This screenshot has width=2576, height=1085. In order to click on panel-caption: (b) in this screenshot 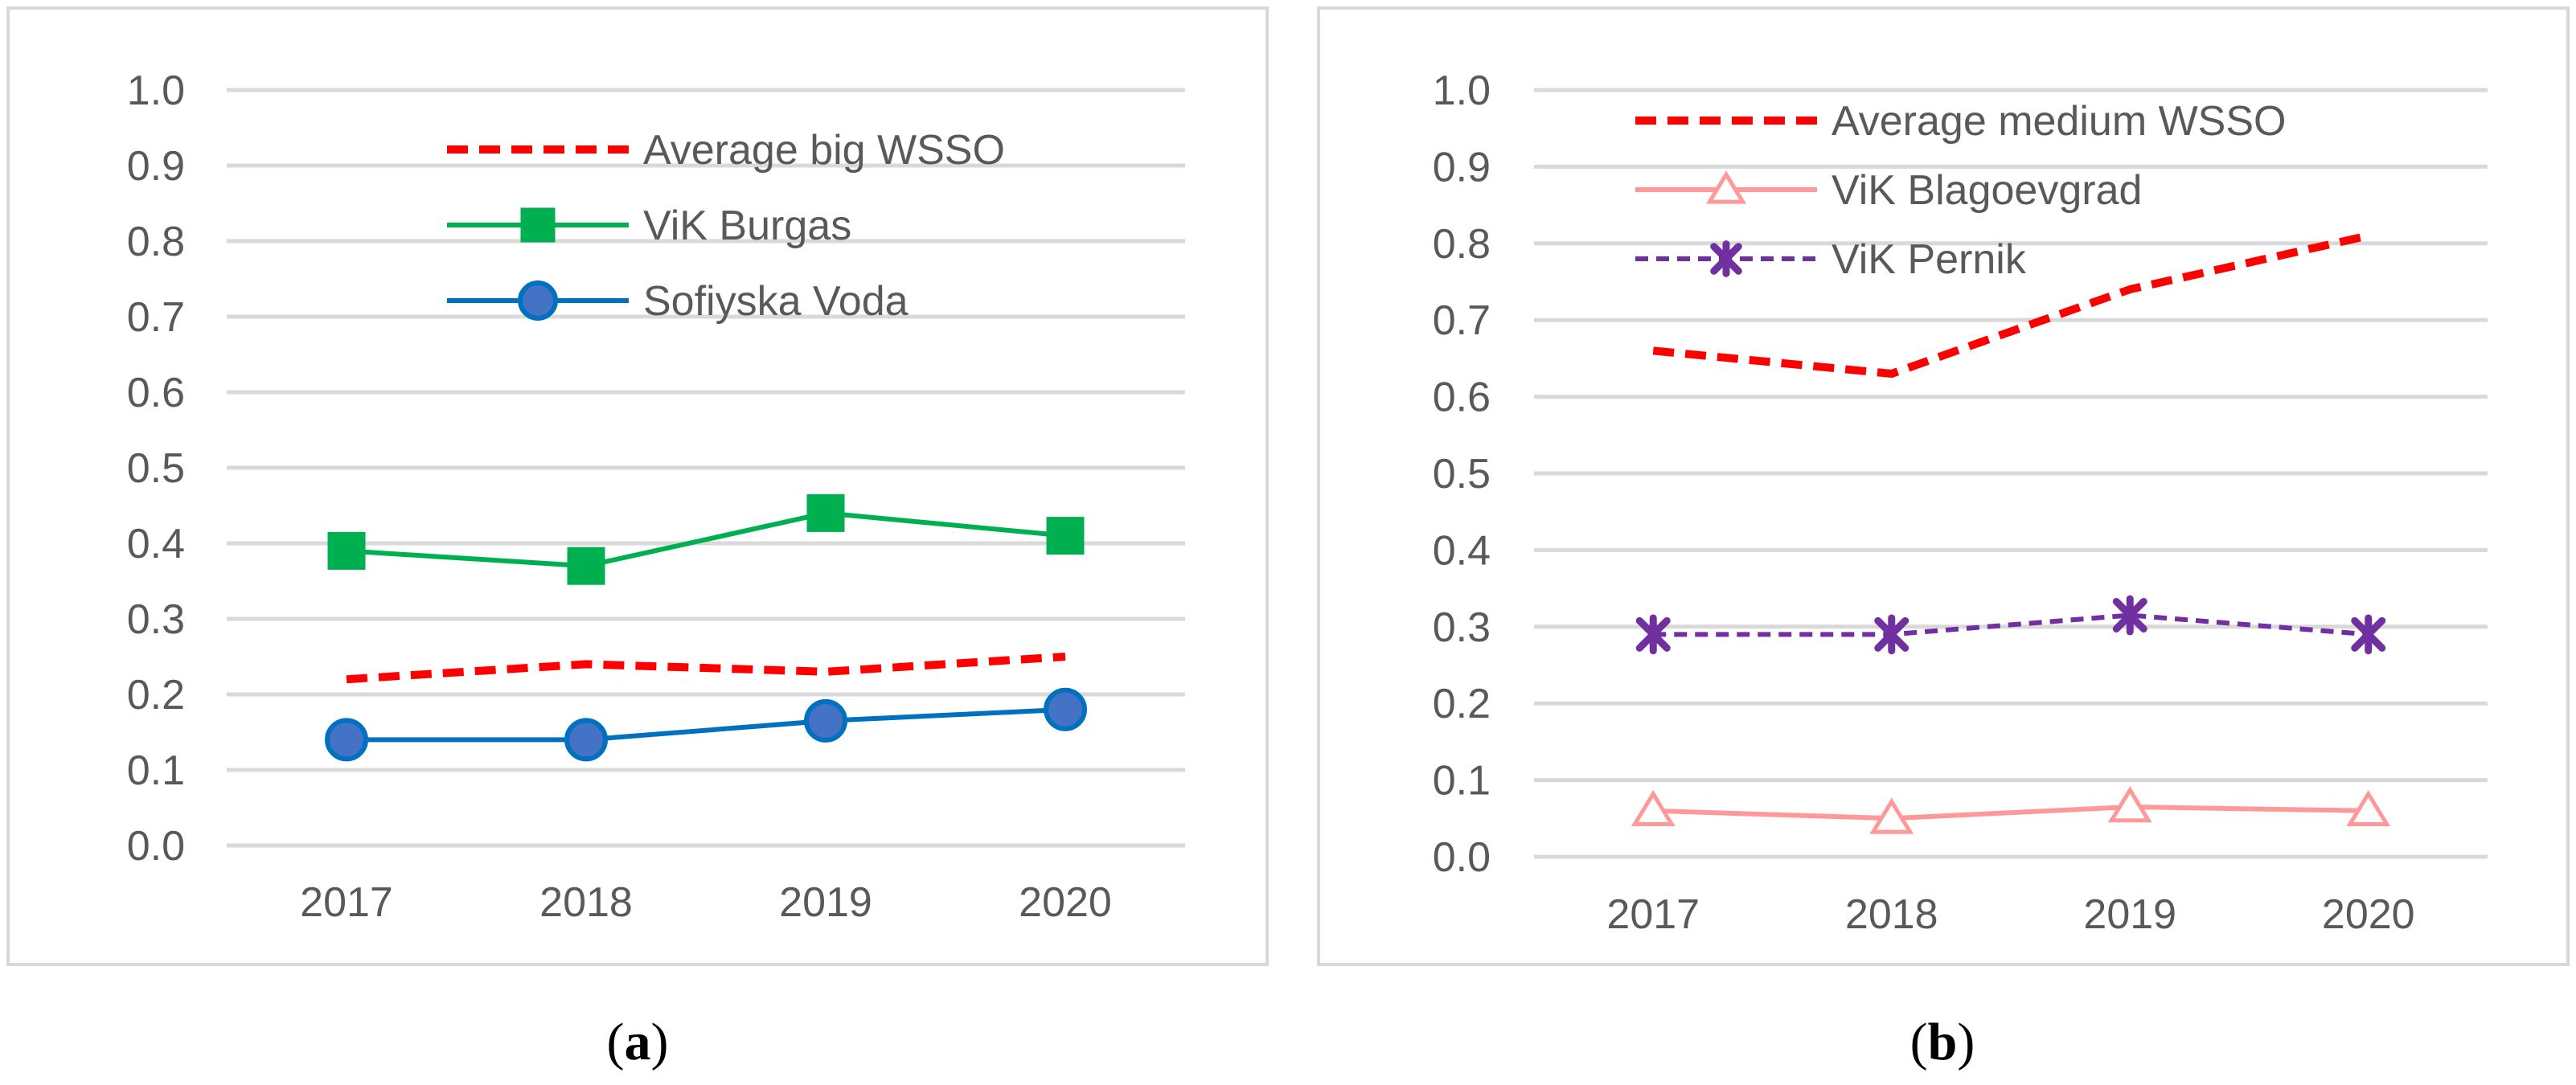, I will do `click(1943, 1042)`.